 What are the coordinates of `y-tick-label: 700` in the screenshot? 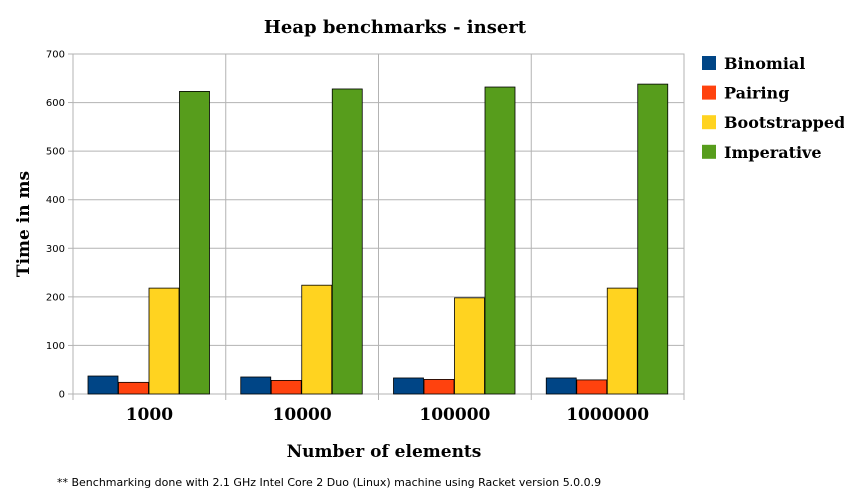 It's located at (55, 55).